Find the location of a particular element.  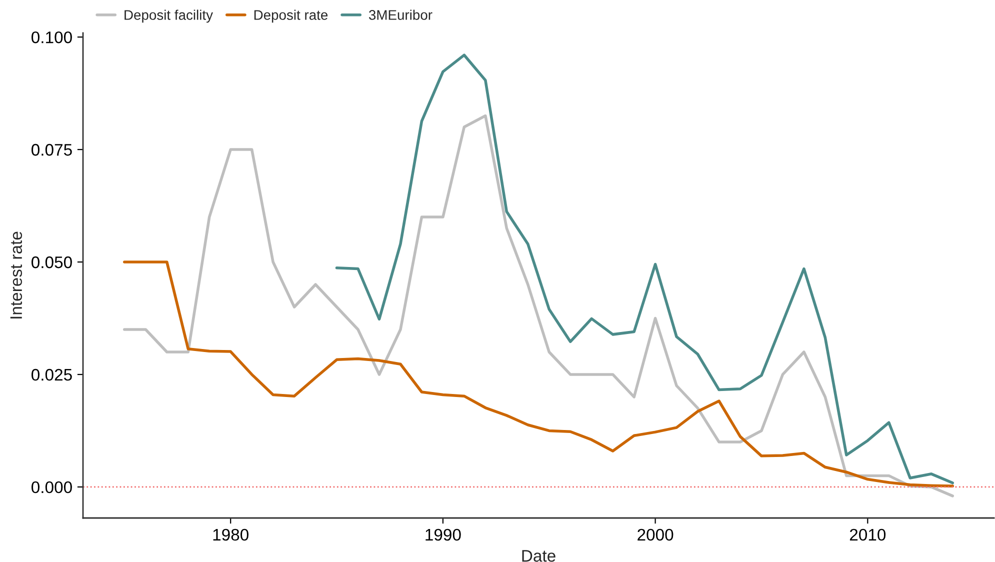

y-tick-label: 0.075 is located at coordinates (52, 150).